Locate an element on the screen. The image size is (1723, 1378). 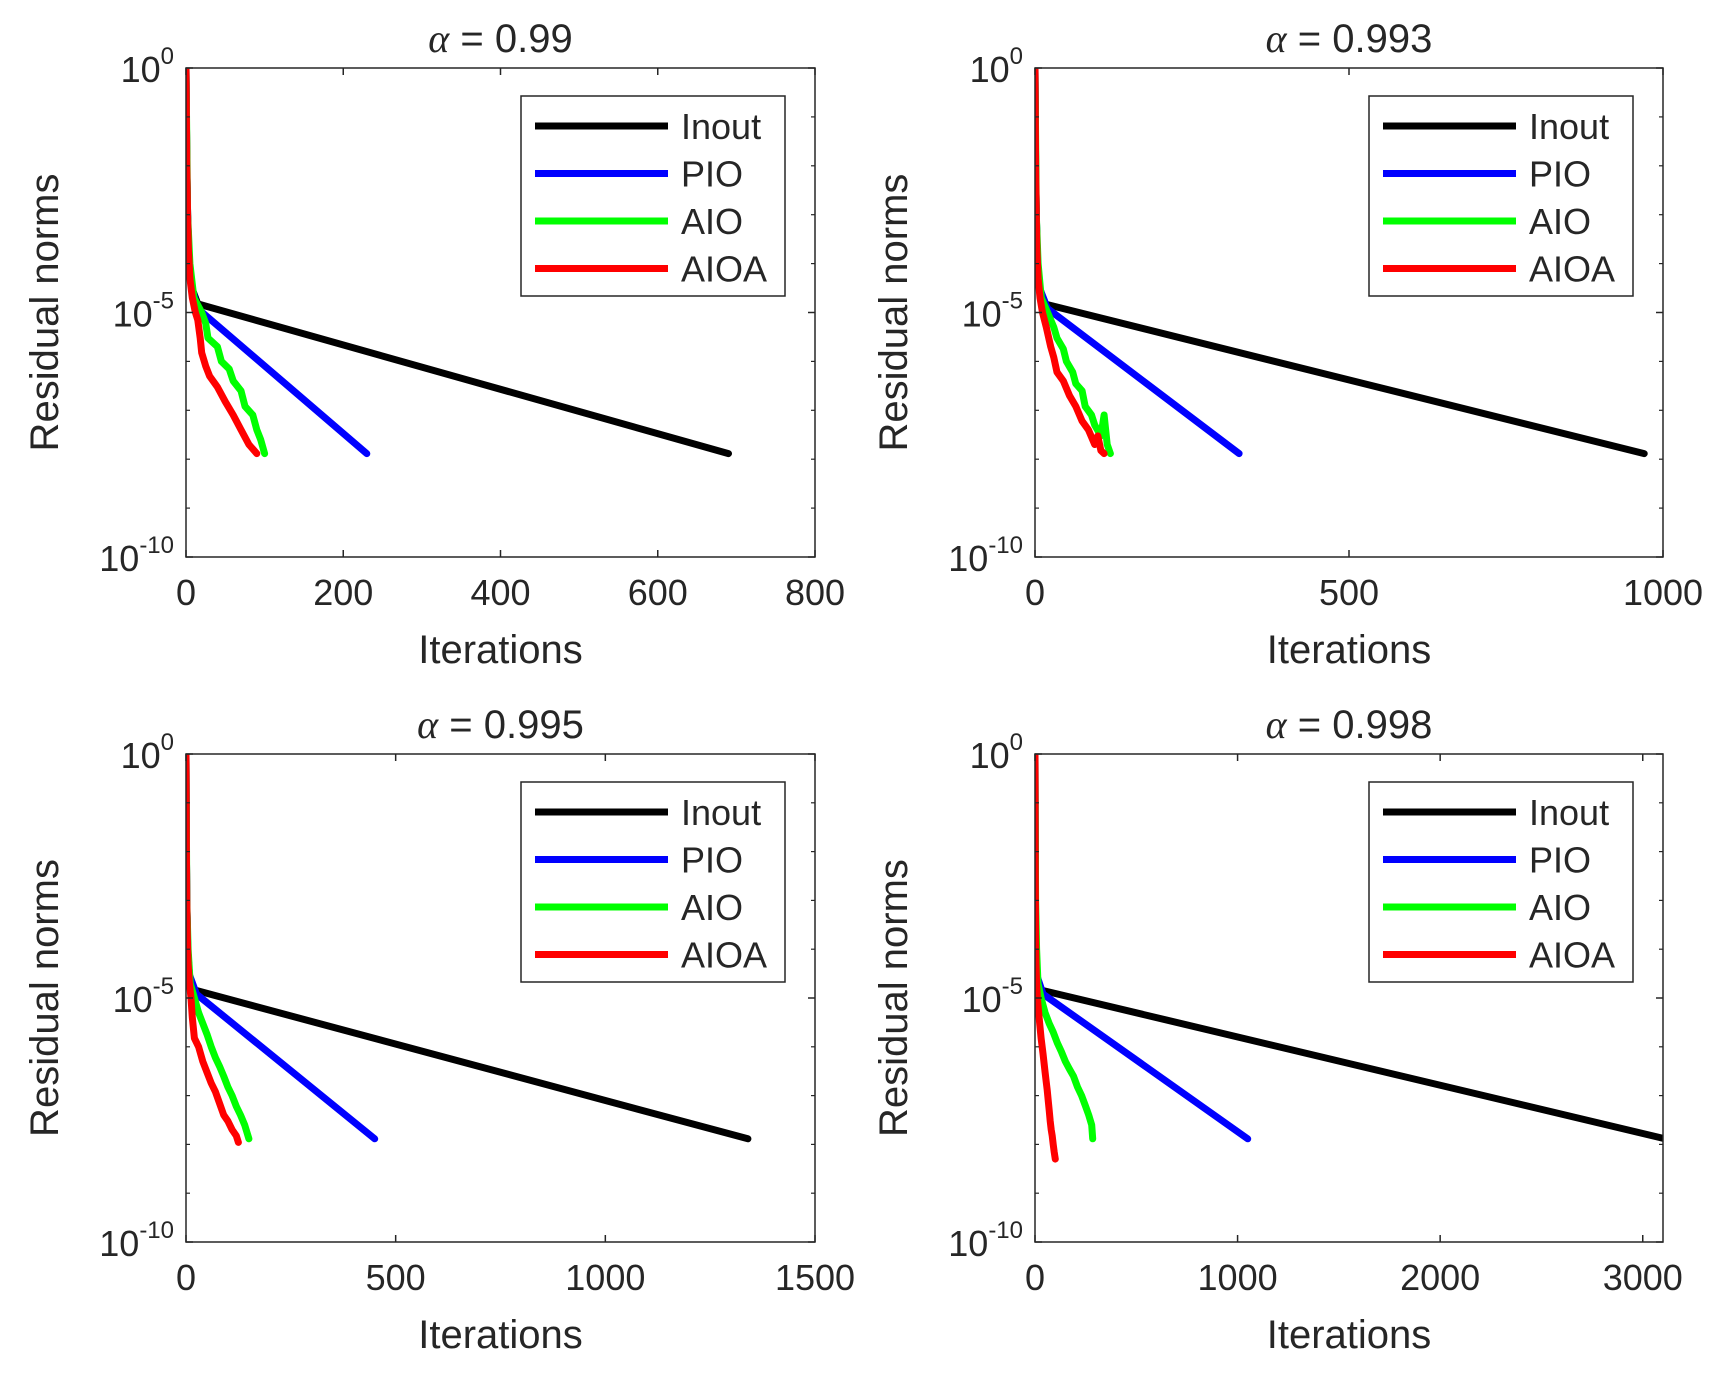
x-tick-label: 400 is located at coordinates (500, 592).